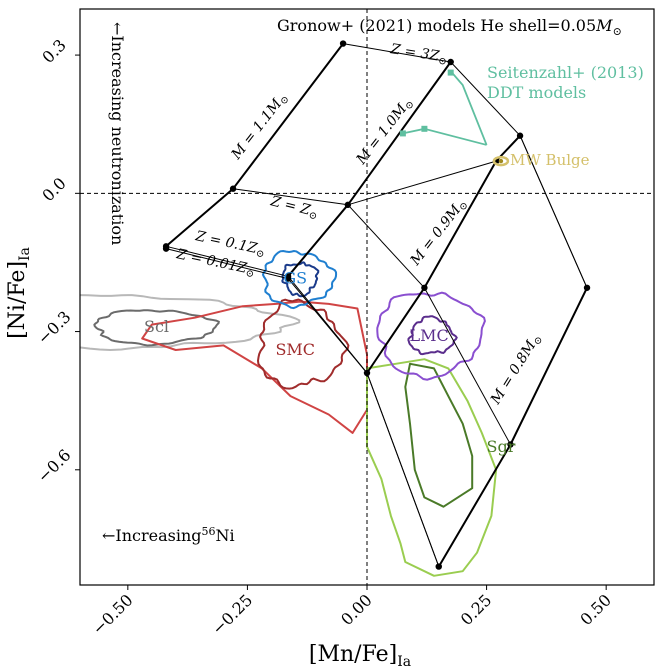  Describe the element at coordinates (312, 216) in the screenshot. I see `z-label-1-sun: ⊙` at that location.